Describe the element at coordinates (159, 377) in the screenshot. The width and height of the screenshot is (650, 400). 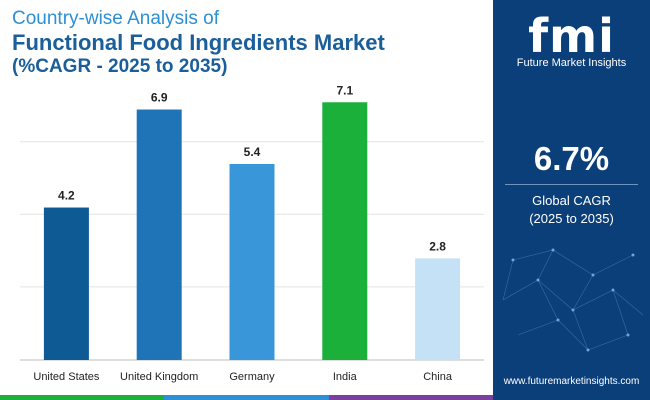
I see `category-label: United Kingdom` at that location.